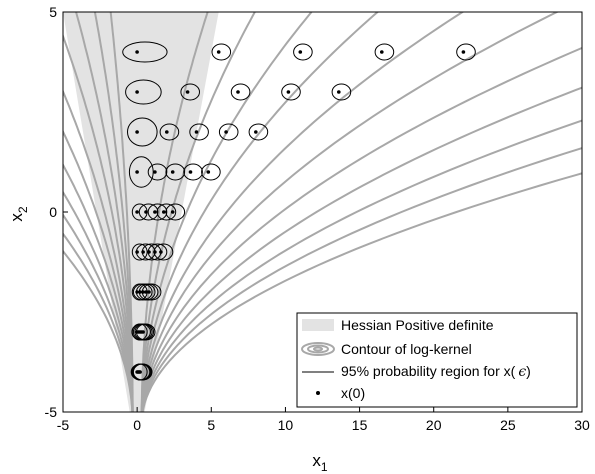 This screenshot has height=474, width=595. I want to click on legend-box, so click(437, 360).